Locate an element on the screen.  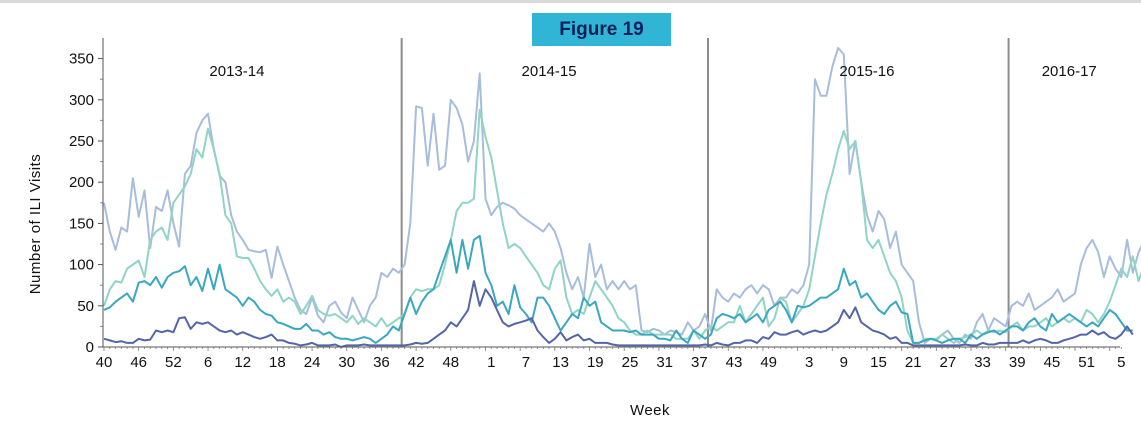
y-tick-label: 250 is located at coordinates (81, 141).